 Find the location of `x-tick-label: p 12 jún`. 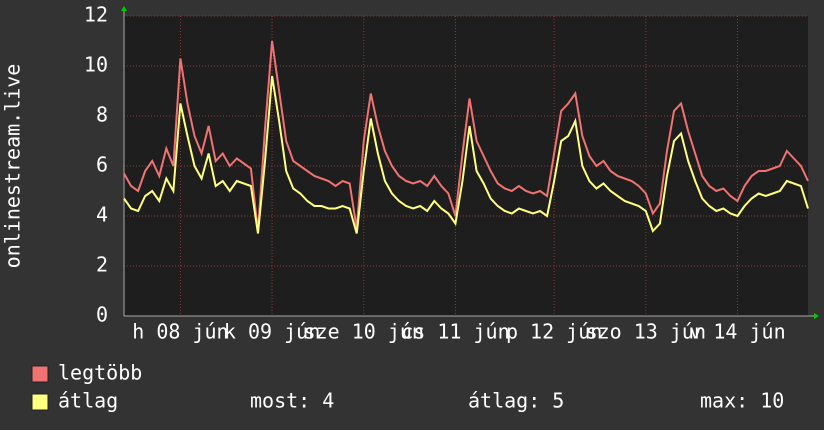

x-tick-label: p 12 jún is located at coordinates (554, 332).